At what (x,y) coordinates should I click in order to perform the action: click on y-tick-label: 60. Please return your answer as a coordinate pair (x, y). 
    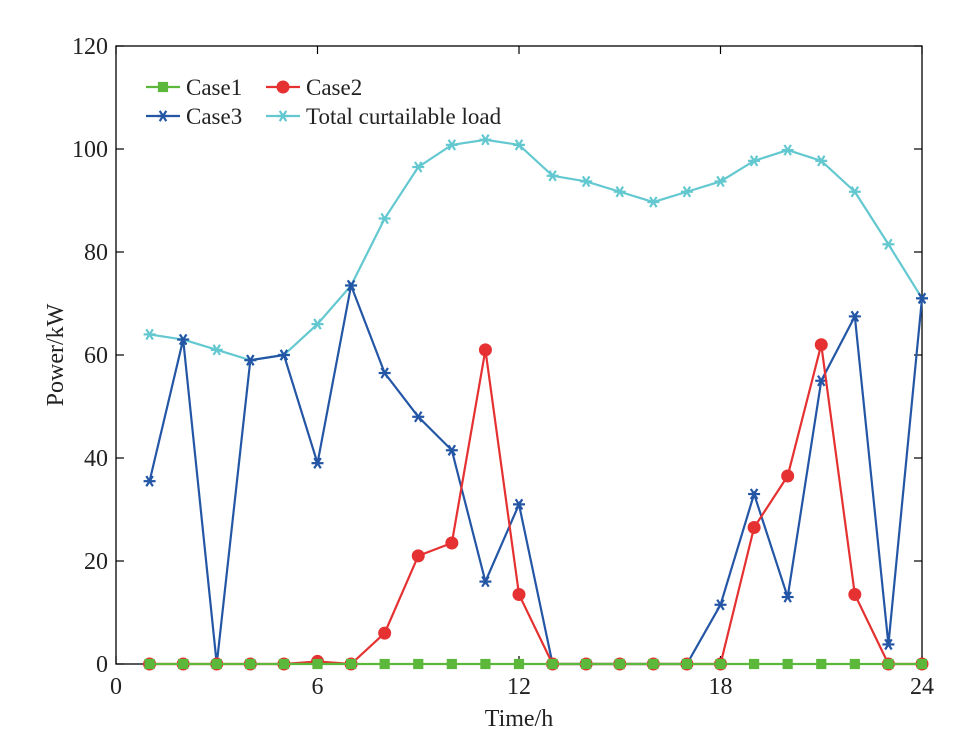
    Looking at the image, I should click on (96, 356).